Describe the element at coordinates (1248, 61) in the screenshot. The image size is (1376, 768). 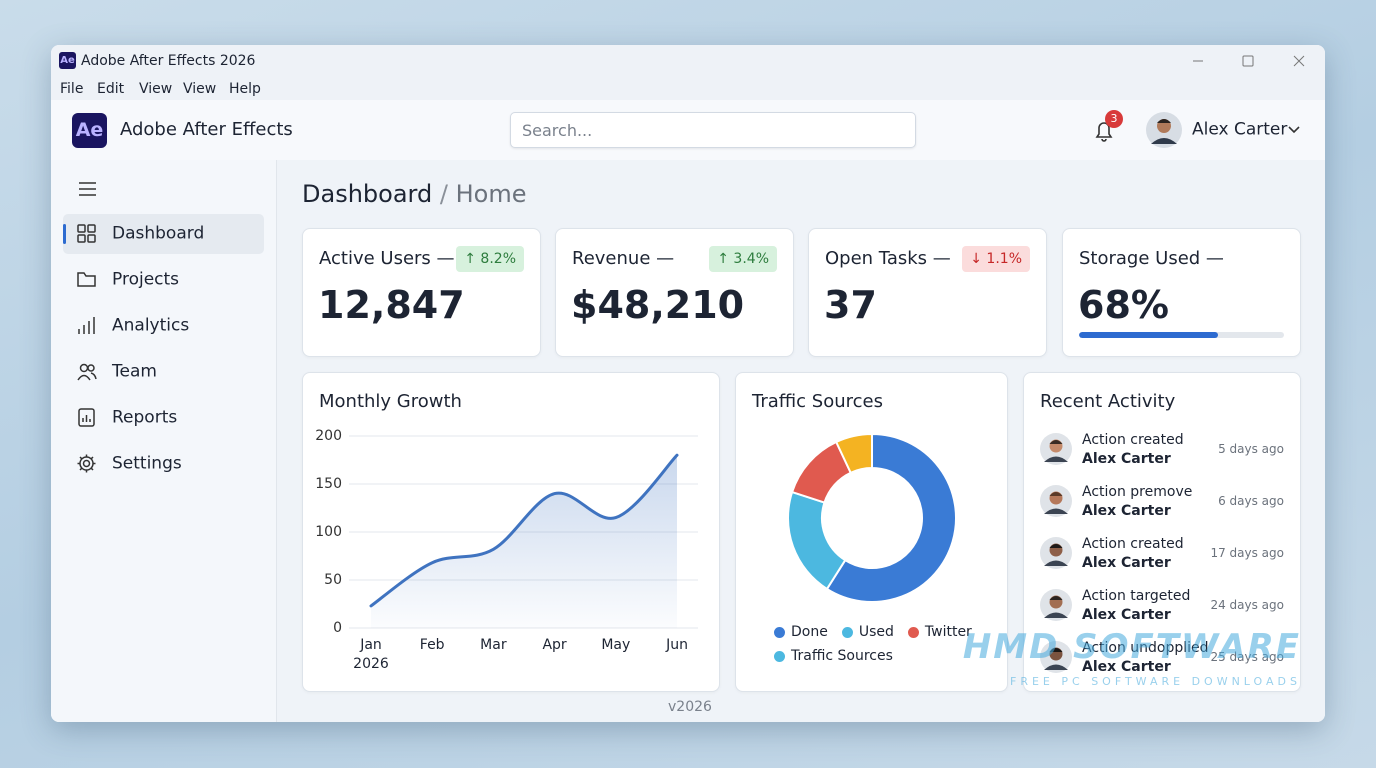
I see `maximize` at that location.